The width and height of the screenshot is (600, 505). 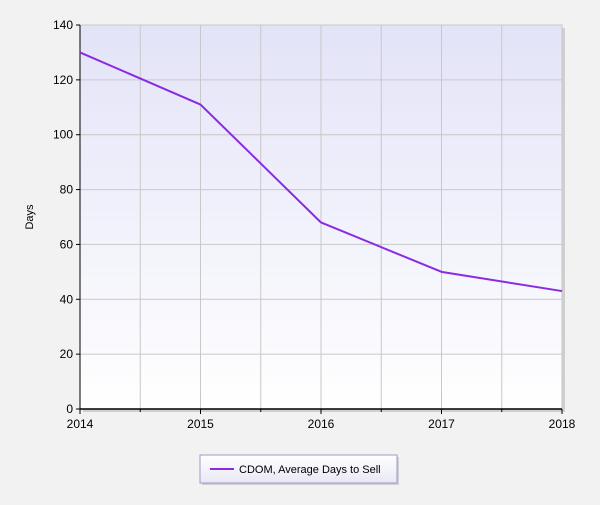 What do you see at coordinates (63, 25) in the screenshot?
I see `y-tick-label: 140` at bounding box center [63, 25].